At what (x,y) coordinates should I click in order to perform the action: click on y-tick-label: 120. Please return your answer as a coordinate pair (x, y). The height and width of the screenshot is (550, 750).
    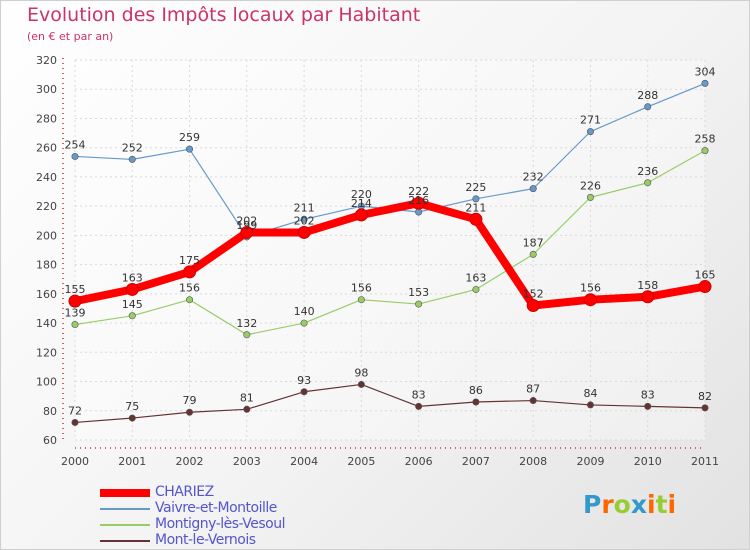
    Looking at the image, I should click on (46, 352).